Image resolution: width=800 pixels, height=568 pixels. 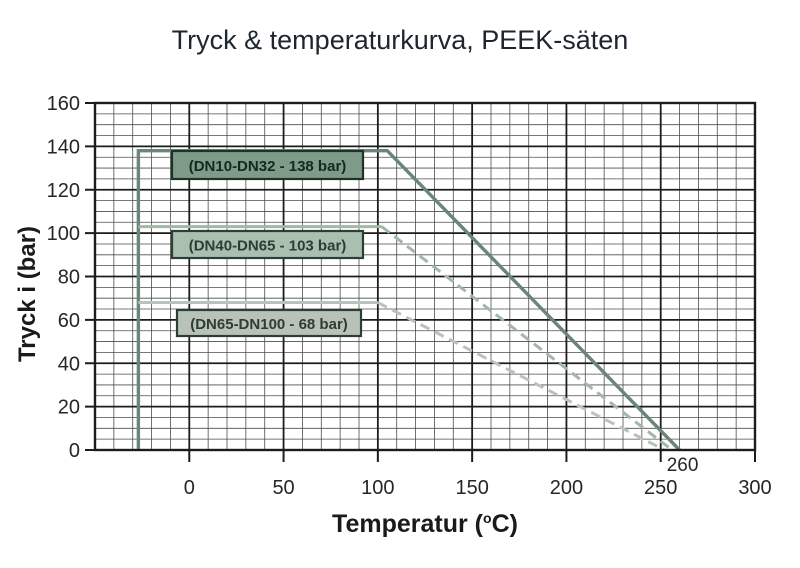 I want to click on series-label-text-DN65-DN100: (DN65-DN100 - 68 bar), so click(x=269, y=324).